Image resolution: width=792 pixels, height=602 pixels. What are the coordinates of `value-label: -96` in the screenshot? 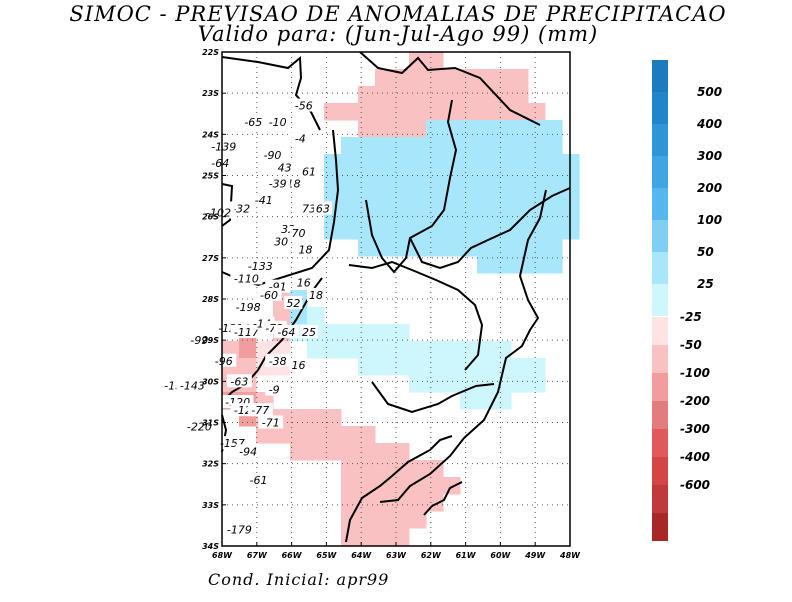 It's located at (224, 361).